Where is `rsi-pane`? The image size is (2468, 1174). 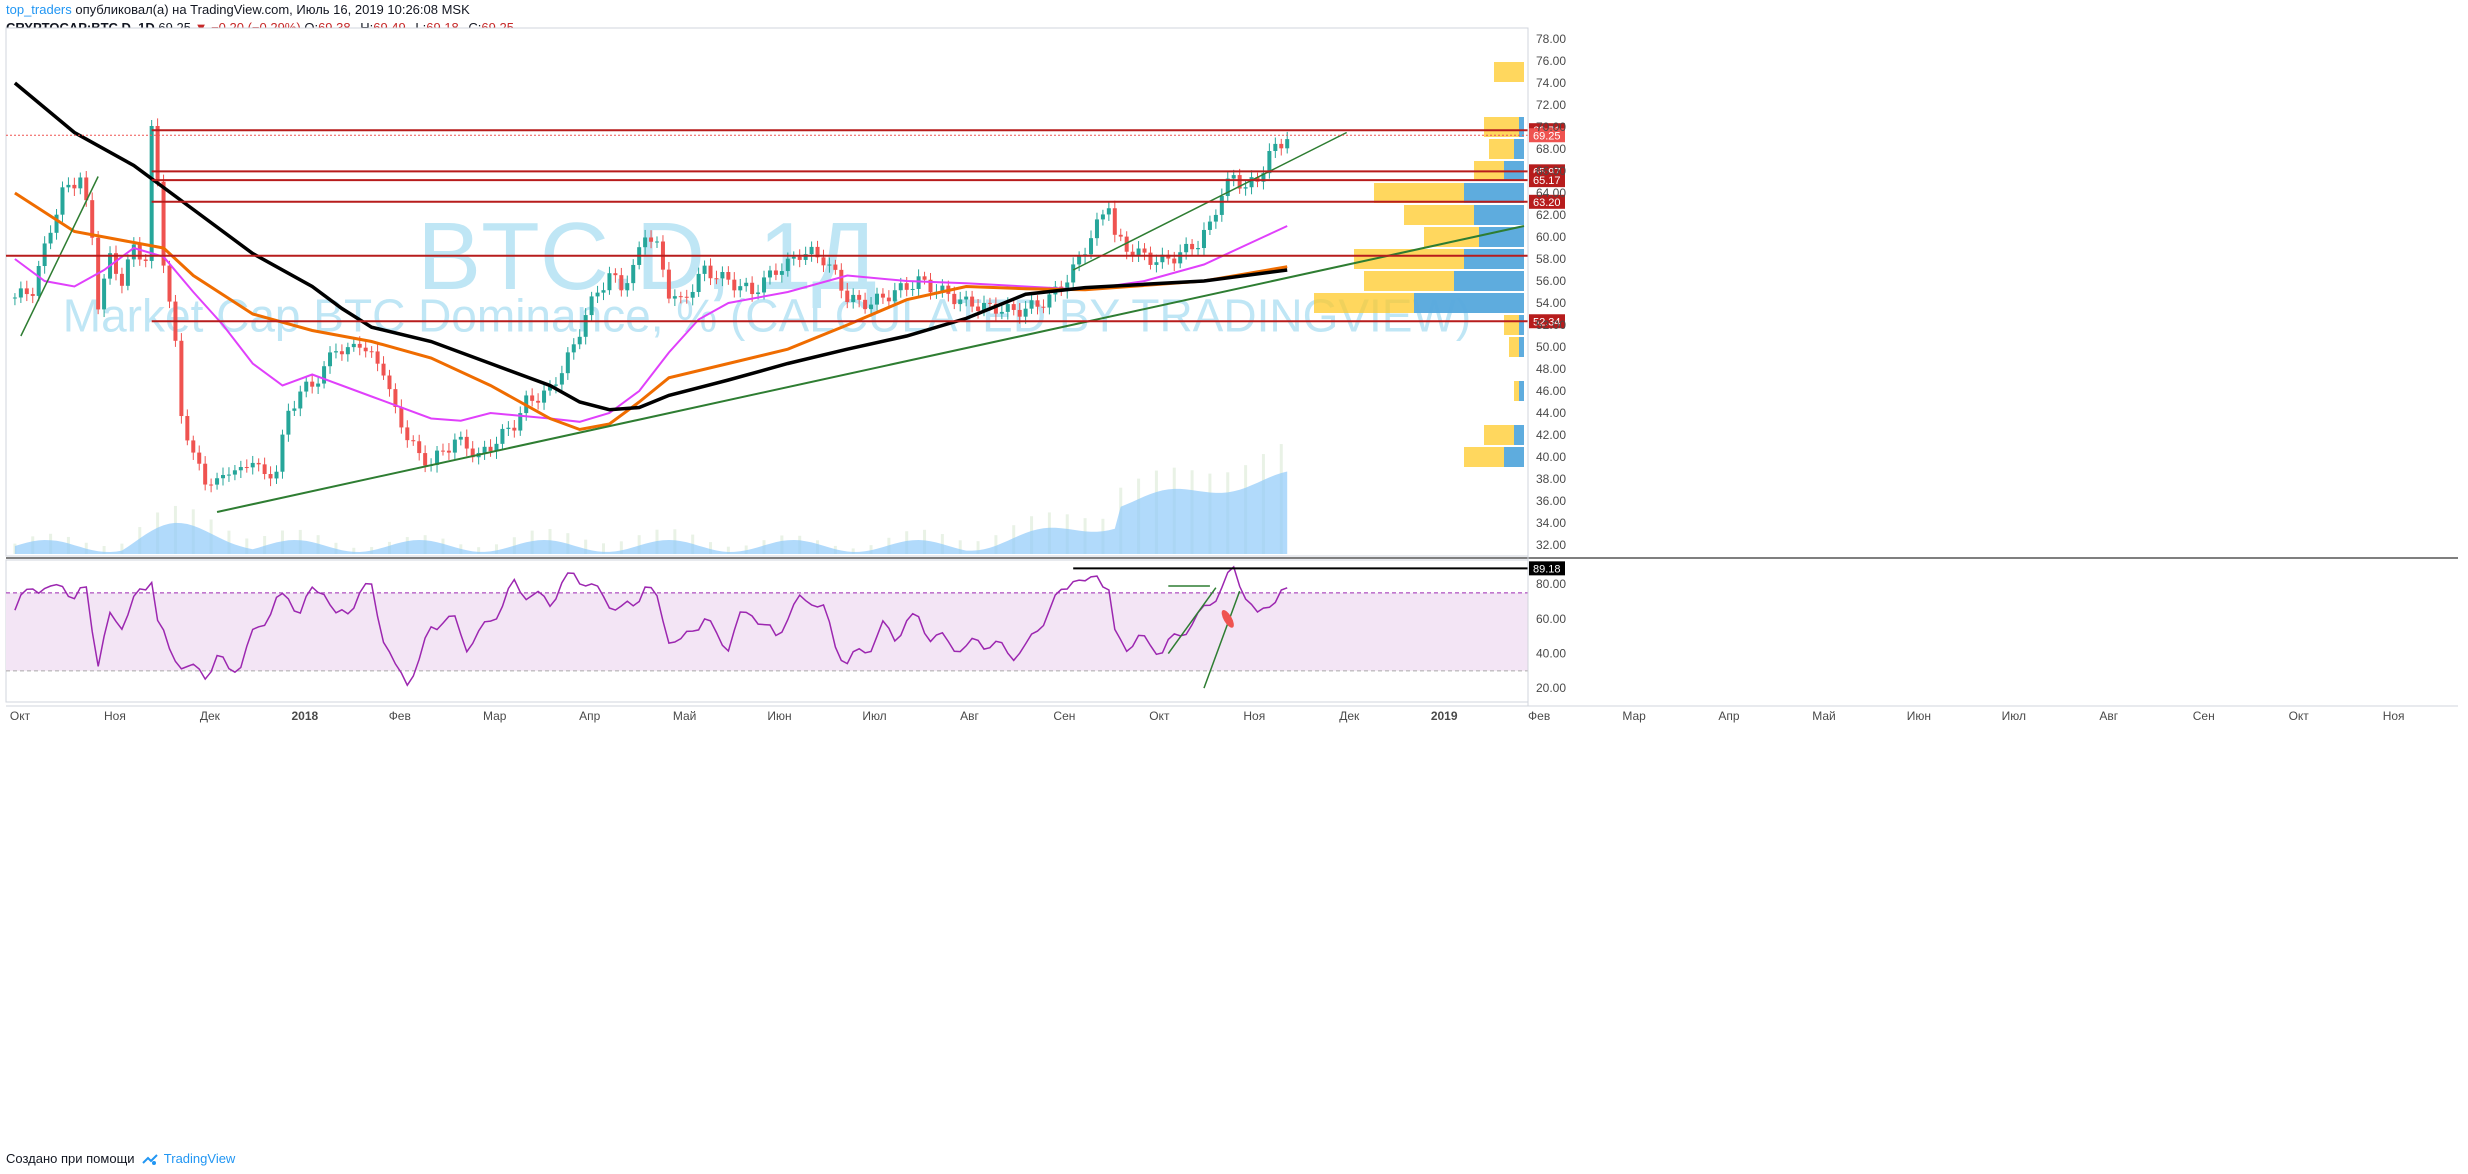 rsi-pane is located at coordinates (767, 631).